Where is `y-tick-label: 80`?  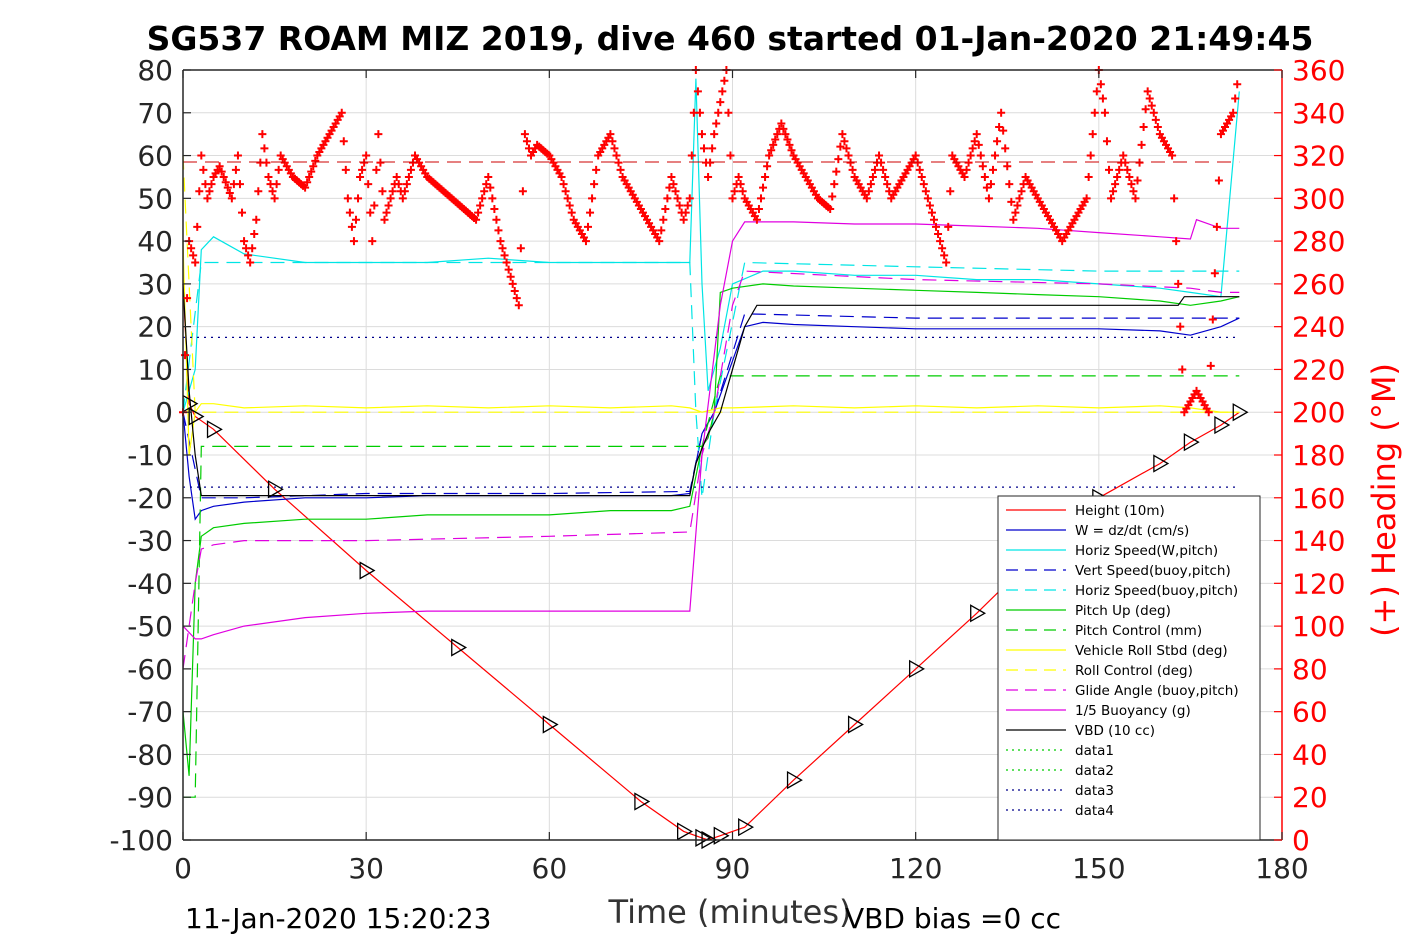 y-tick-label: 80 is located at coordinates (155, 70).